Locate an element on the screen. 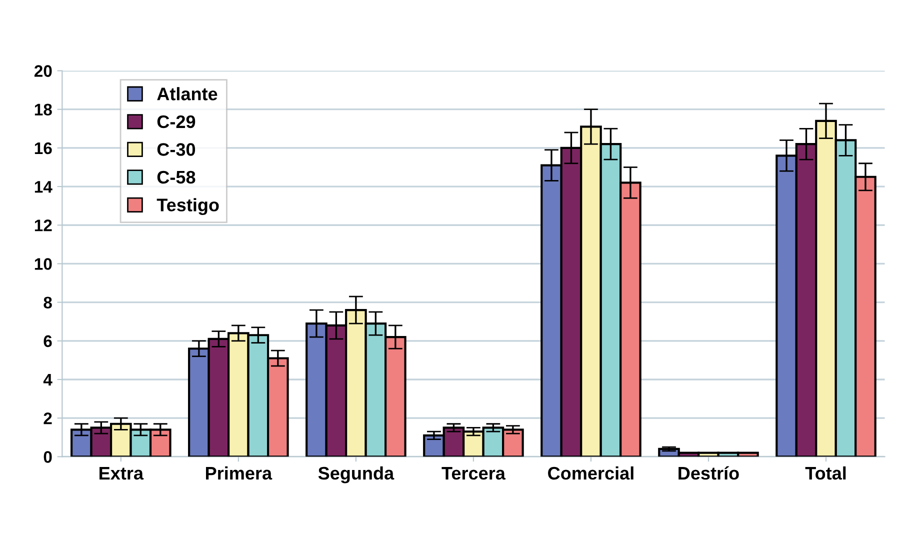  y-tick-label: 8 is located at coordinates (48, 302).